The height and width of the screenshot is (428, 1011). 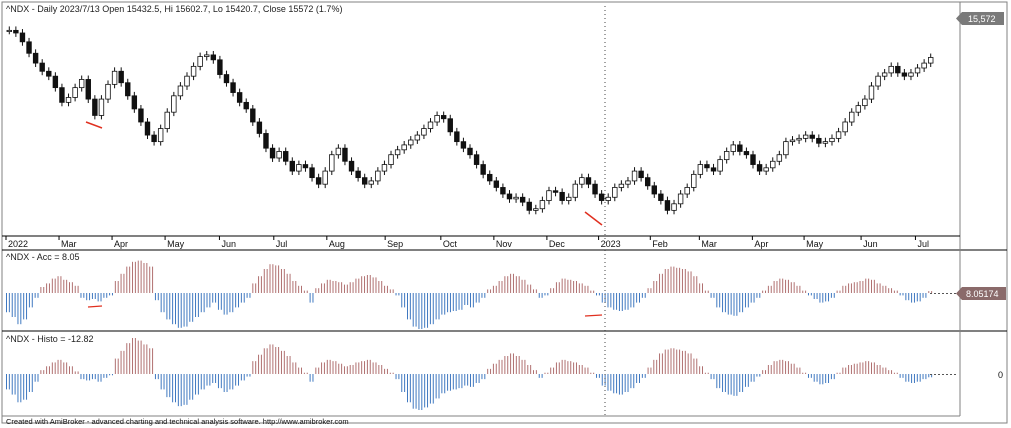 I want to click on x-tick-label: Jul, so click(x=282, y=244).